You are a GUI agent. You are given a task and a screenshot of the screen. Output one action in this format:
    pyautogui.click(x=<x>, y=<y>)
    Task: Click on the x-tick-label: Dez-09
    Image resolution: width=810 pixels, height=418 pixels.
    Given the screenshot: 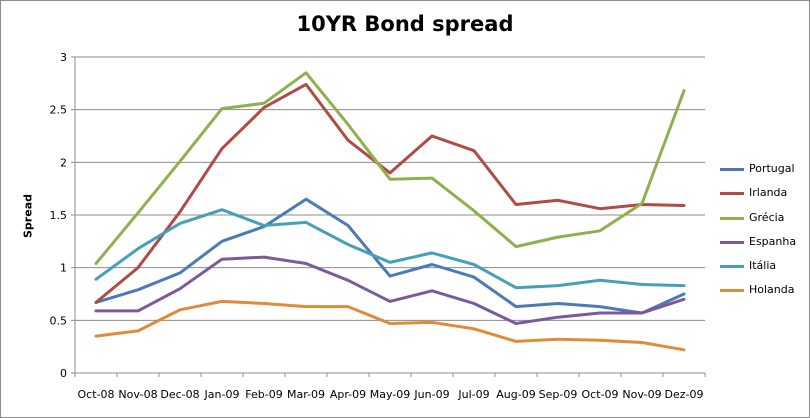 What is the action you would take?
    pyautogui.click(x=684, y=394)
    